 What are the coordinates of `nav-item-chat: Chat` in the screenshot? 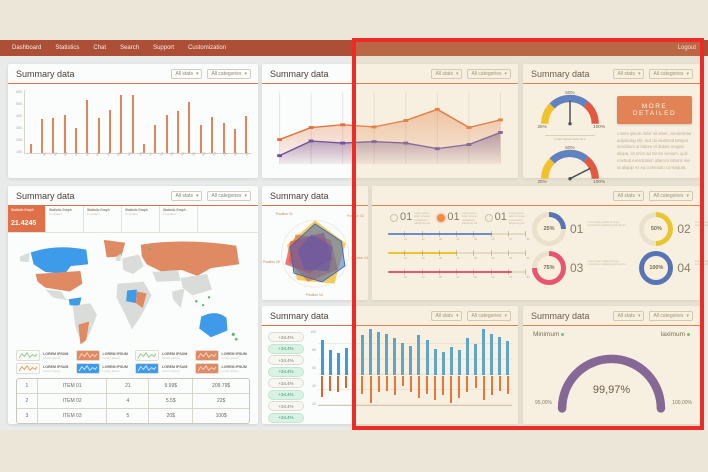 It's located at (100, 48).